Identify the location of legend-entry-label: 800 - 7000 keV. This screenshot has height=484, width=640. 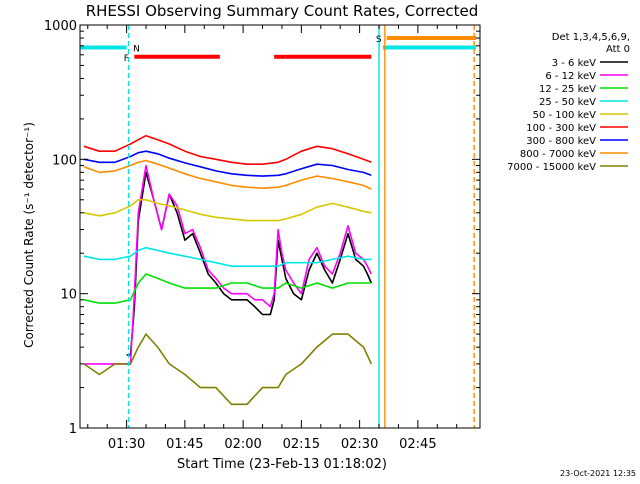
(558, 154).